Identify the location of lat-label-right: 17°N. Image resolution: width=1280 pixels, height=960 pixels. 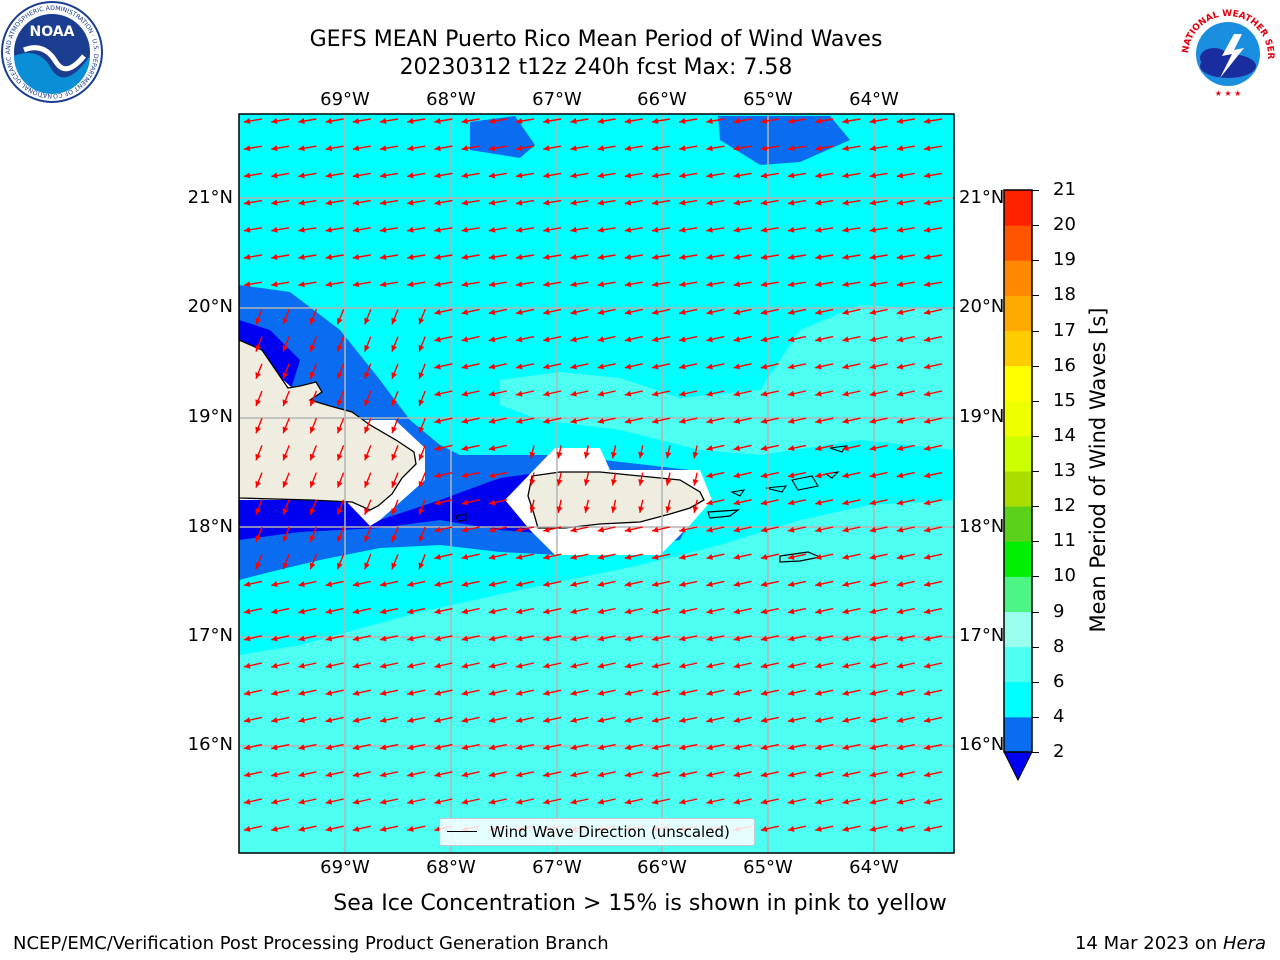
(982, 635).